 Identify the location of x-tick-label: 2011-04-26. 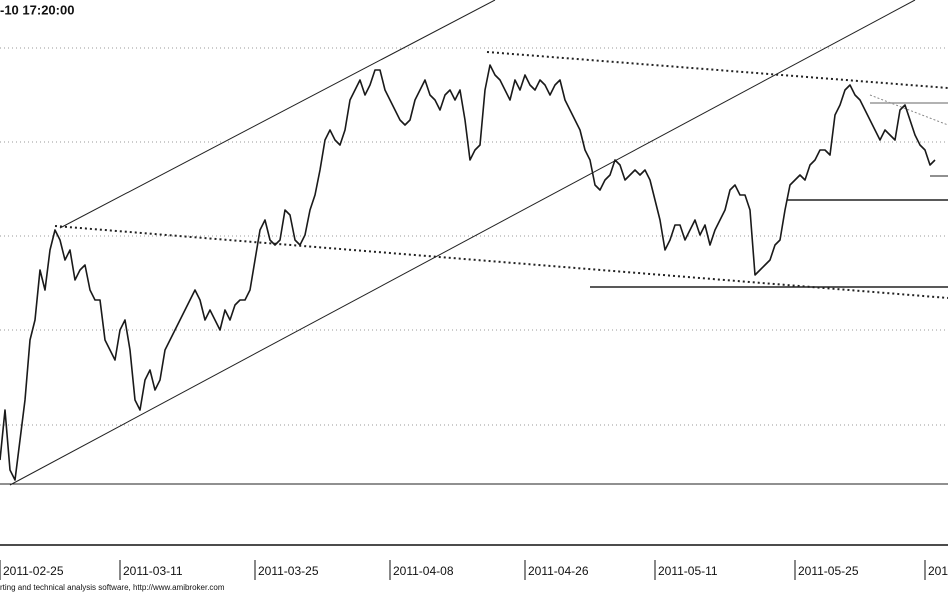
(558, 571).